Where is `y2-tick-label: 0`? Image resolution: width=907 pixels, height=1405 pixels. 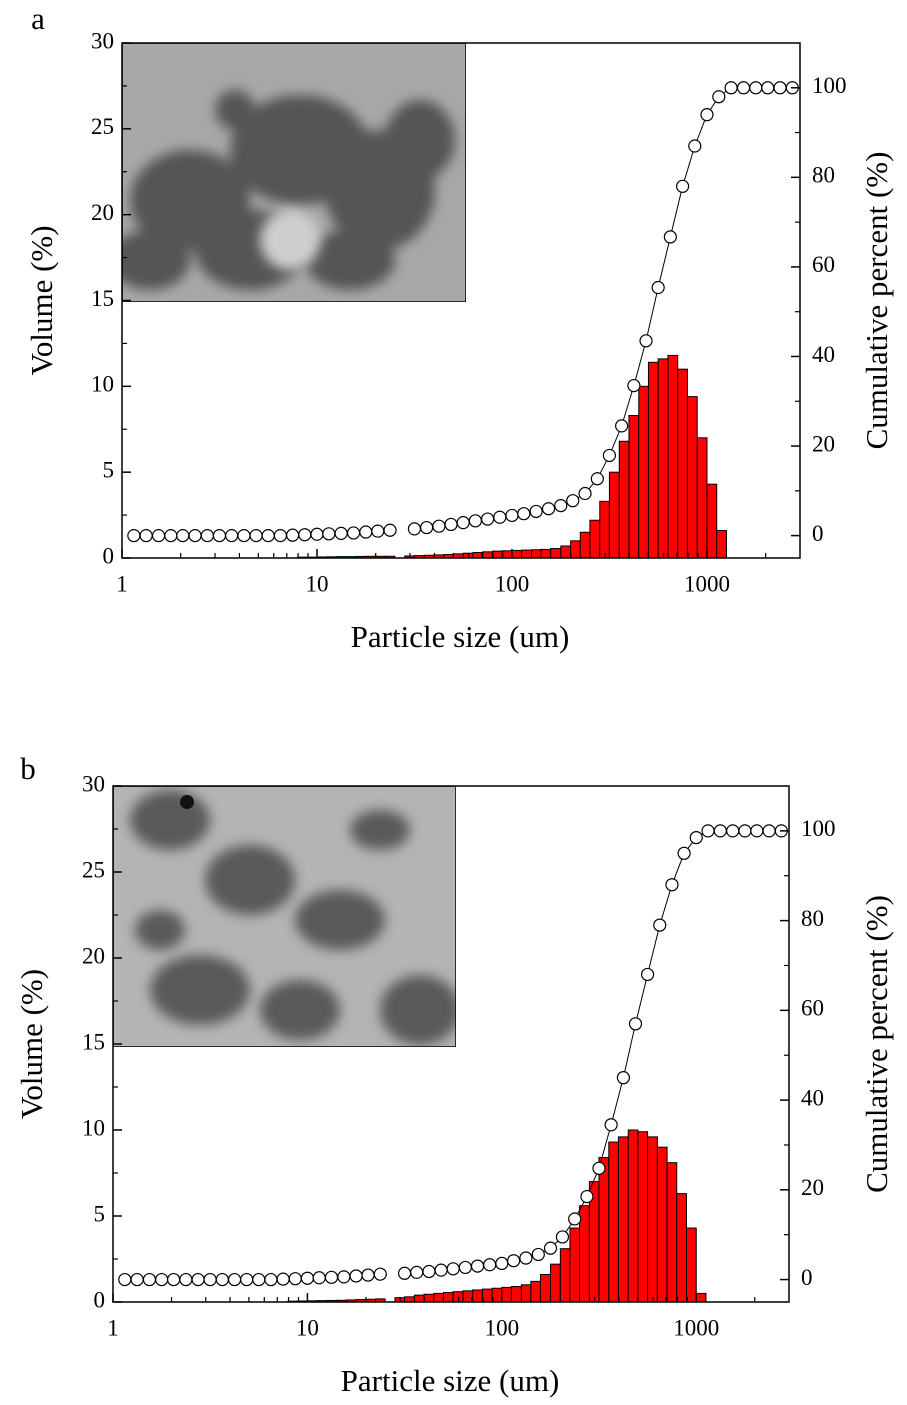 y2-tick-label: 0 is located at coordinates (807, 1277).